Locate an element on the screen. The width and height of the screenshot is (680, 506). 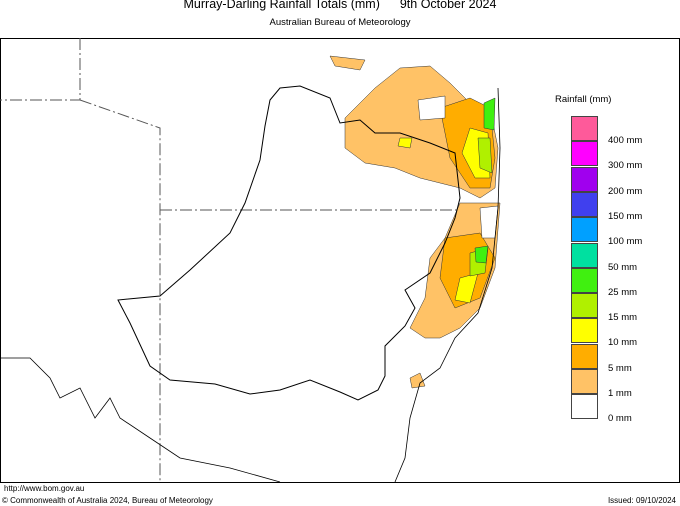
legend-label: 150 mm is located at coordinates (625, 216).